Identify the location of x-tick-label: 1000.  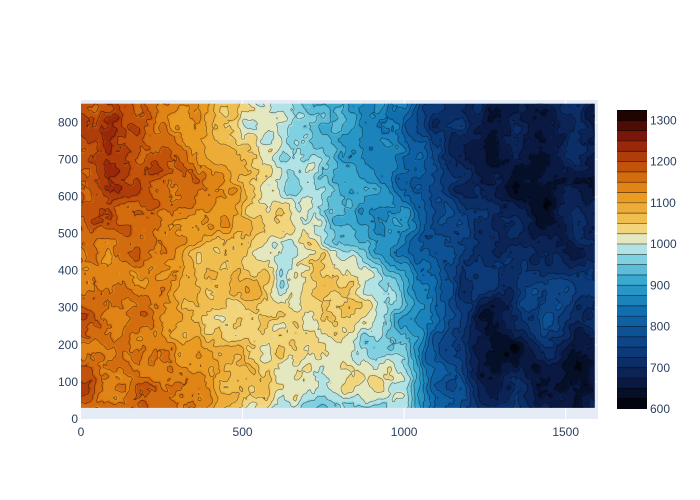
(404, 432).